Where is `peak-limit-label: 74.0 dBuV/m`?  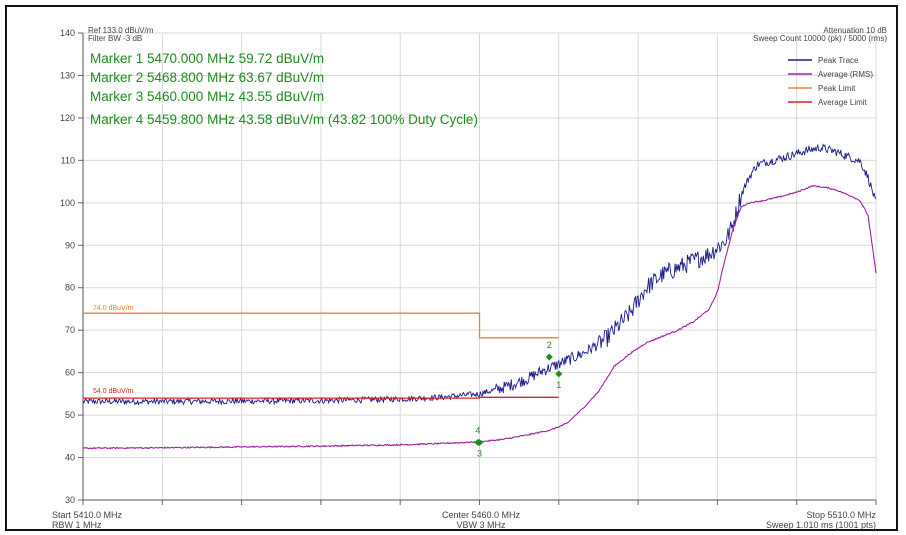
peak-limit-label: 74.0 dBuV/m is located at coordinates (113, 308).